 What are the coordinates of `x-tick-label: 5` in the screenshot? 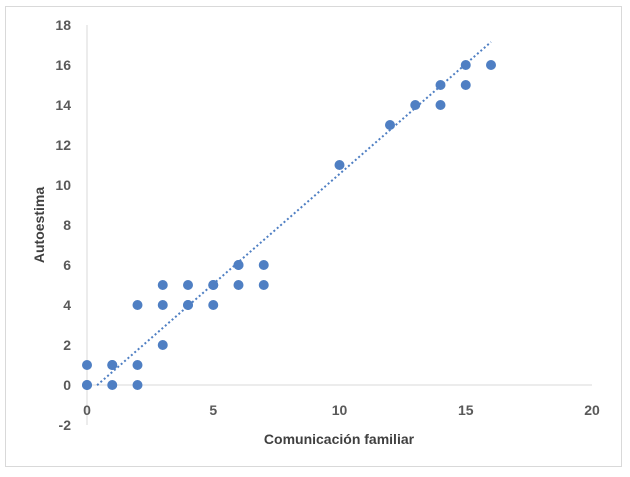 It's located at (213, 410).